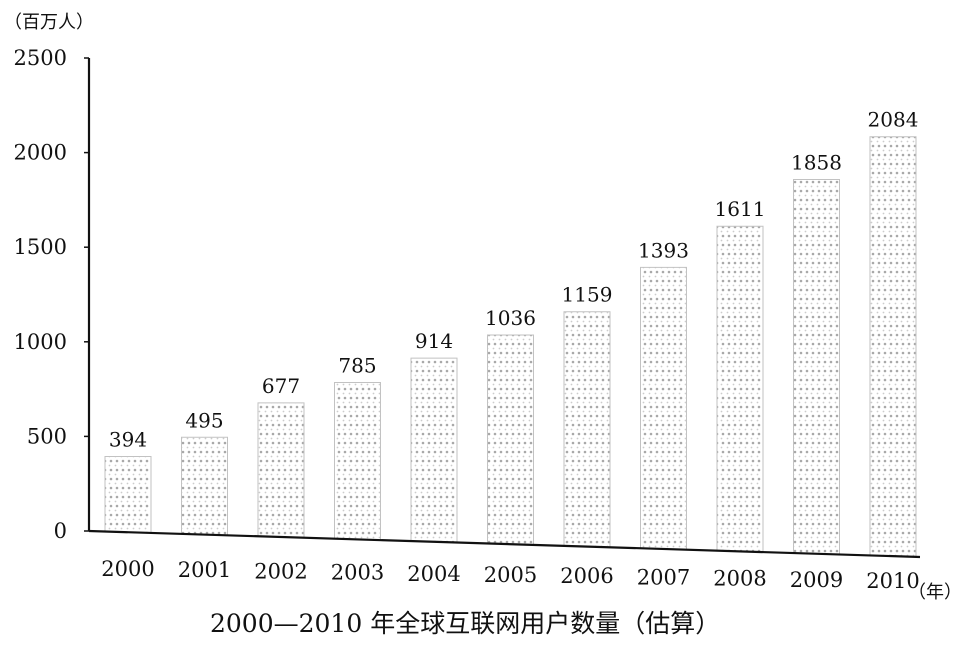  Describe the element at coordinates (663, 577) in the screenshot. I see `x-tick-label: 2007` at that location.